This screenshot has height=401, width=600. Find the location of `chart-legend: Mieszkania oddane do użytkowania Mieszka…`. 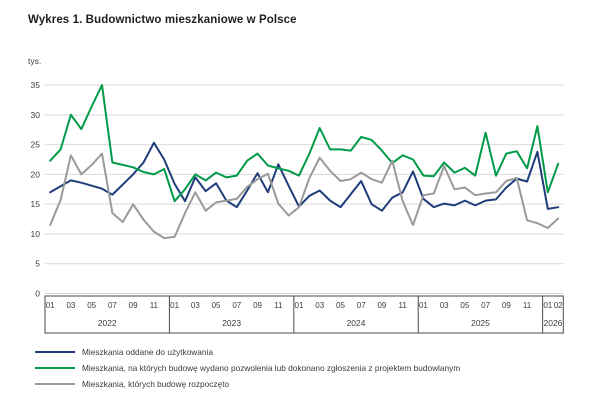

chart-legend: Mieszkania oddane do użytkowania Mieszka… is located at coordinates (247, 368).